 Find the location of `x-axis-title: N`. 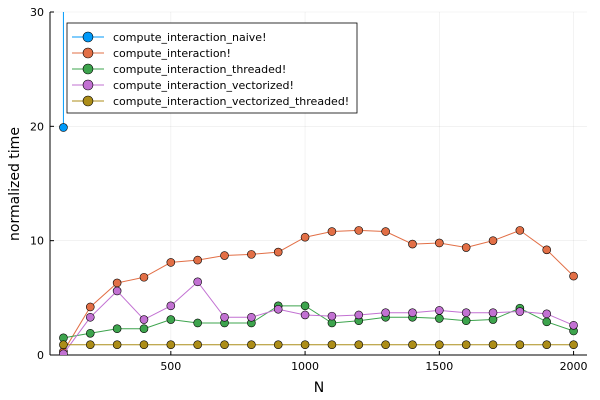

x-axis-title: N is located at coordinates (319, 388).